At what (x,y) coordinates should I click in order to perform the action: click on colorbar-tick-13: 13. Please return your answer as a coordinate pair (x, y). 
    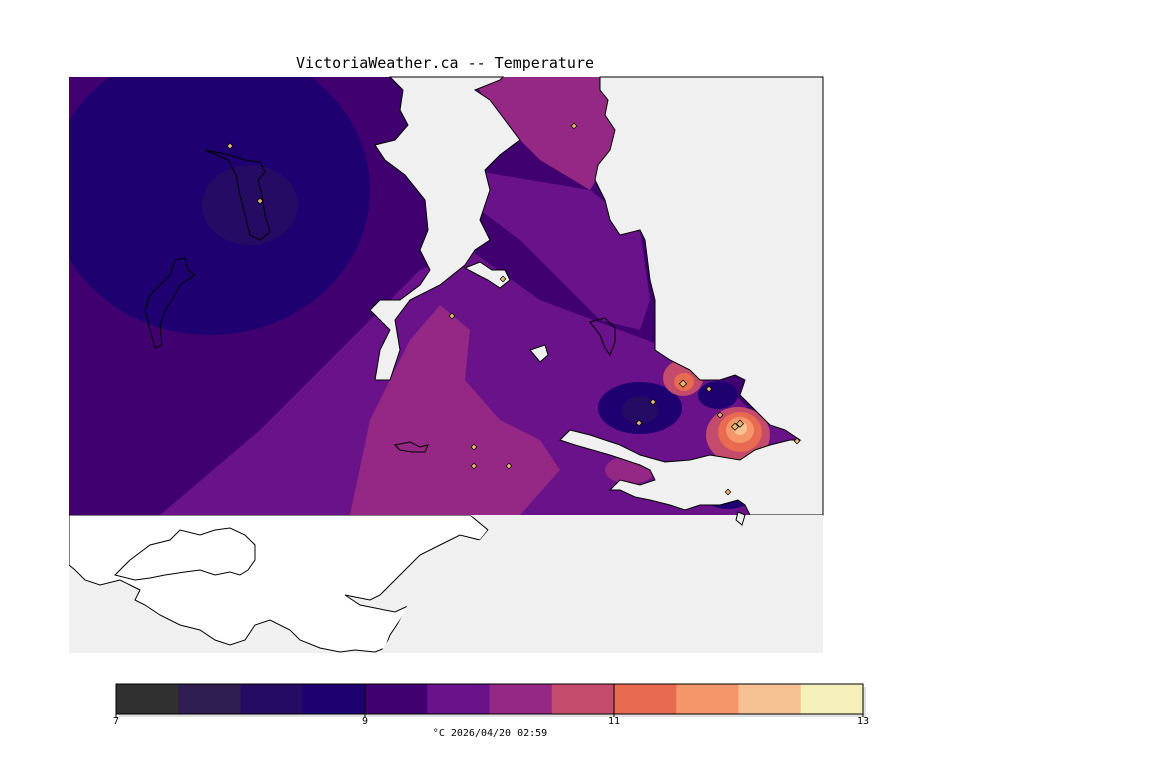
    Looking at the image, I should click on (863, 721).